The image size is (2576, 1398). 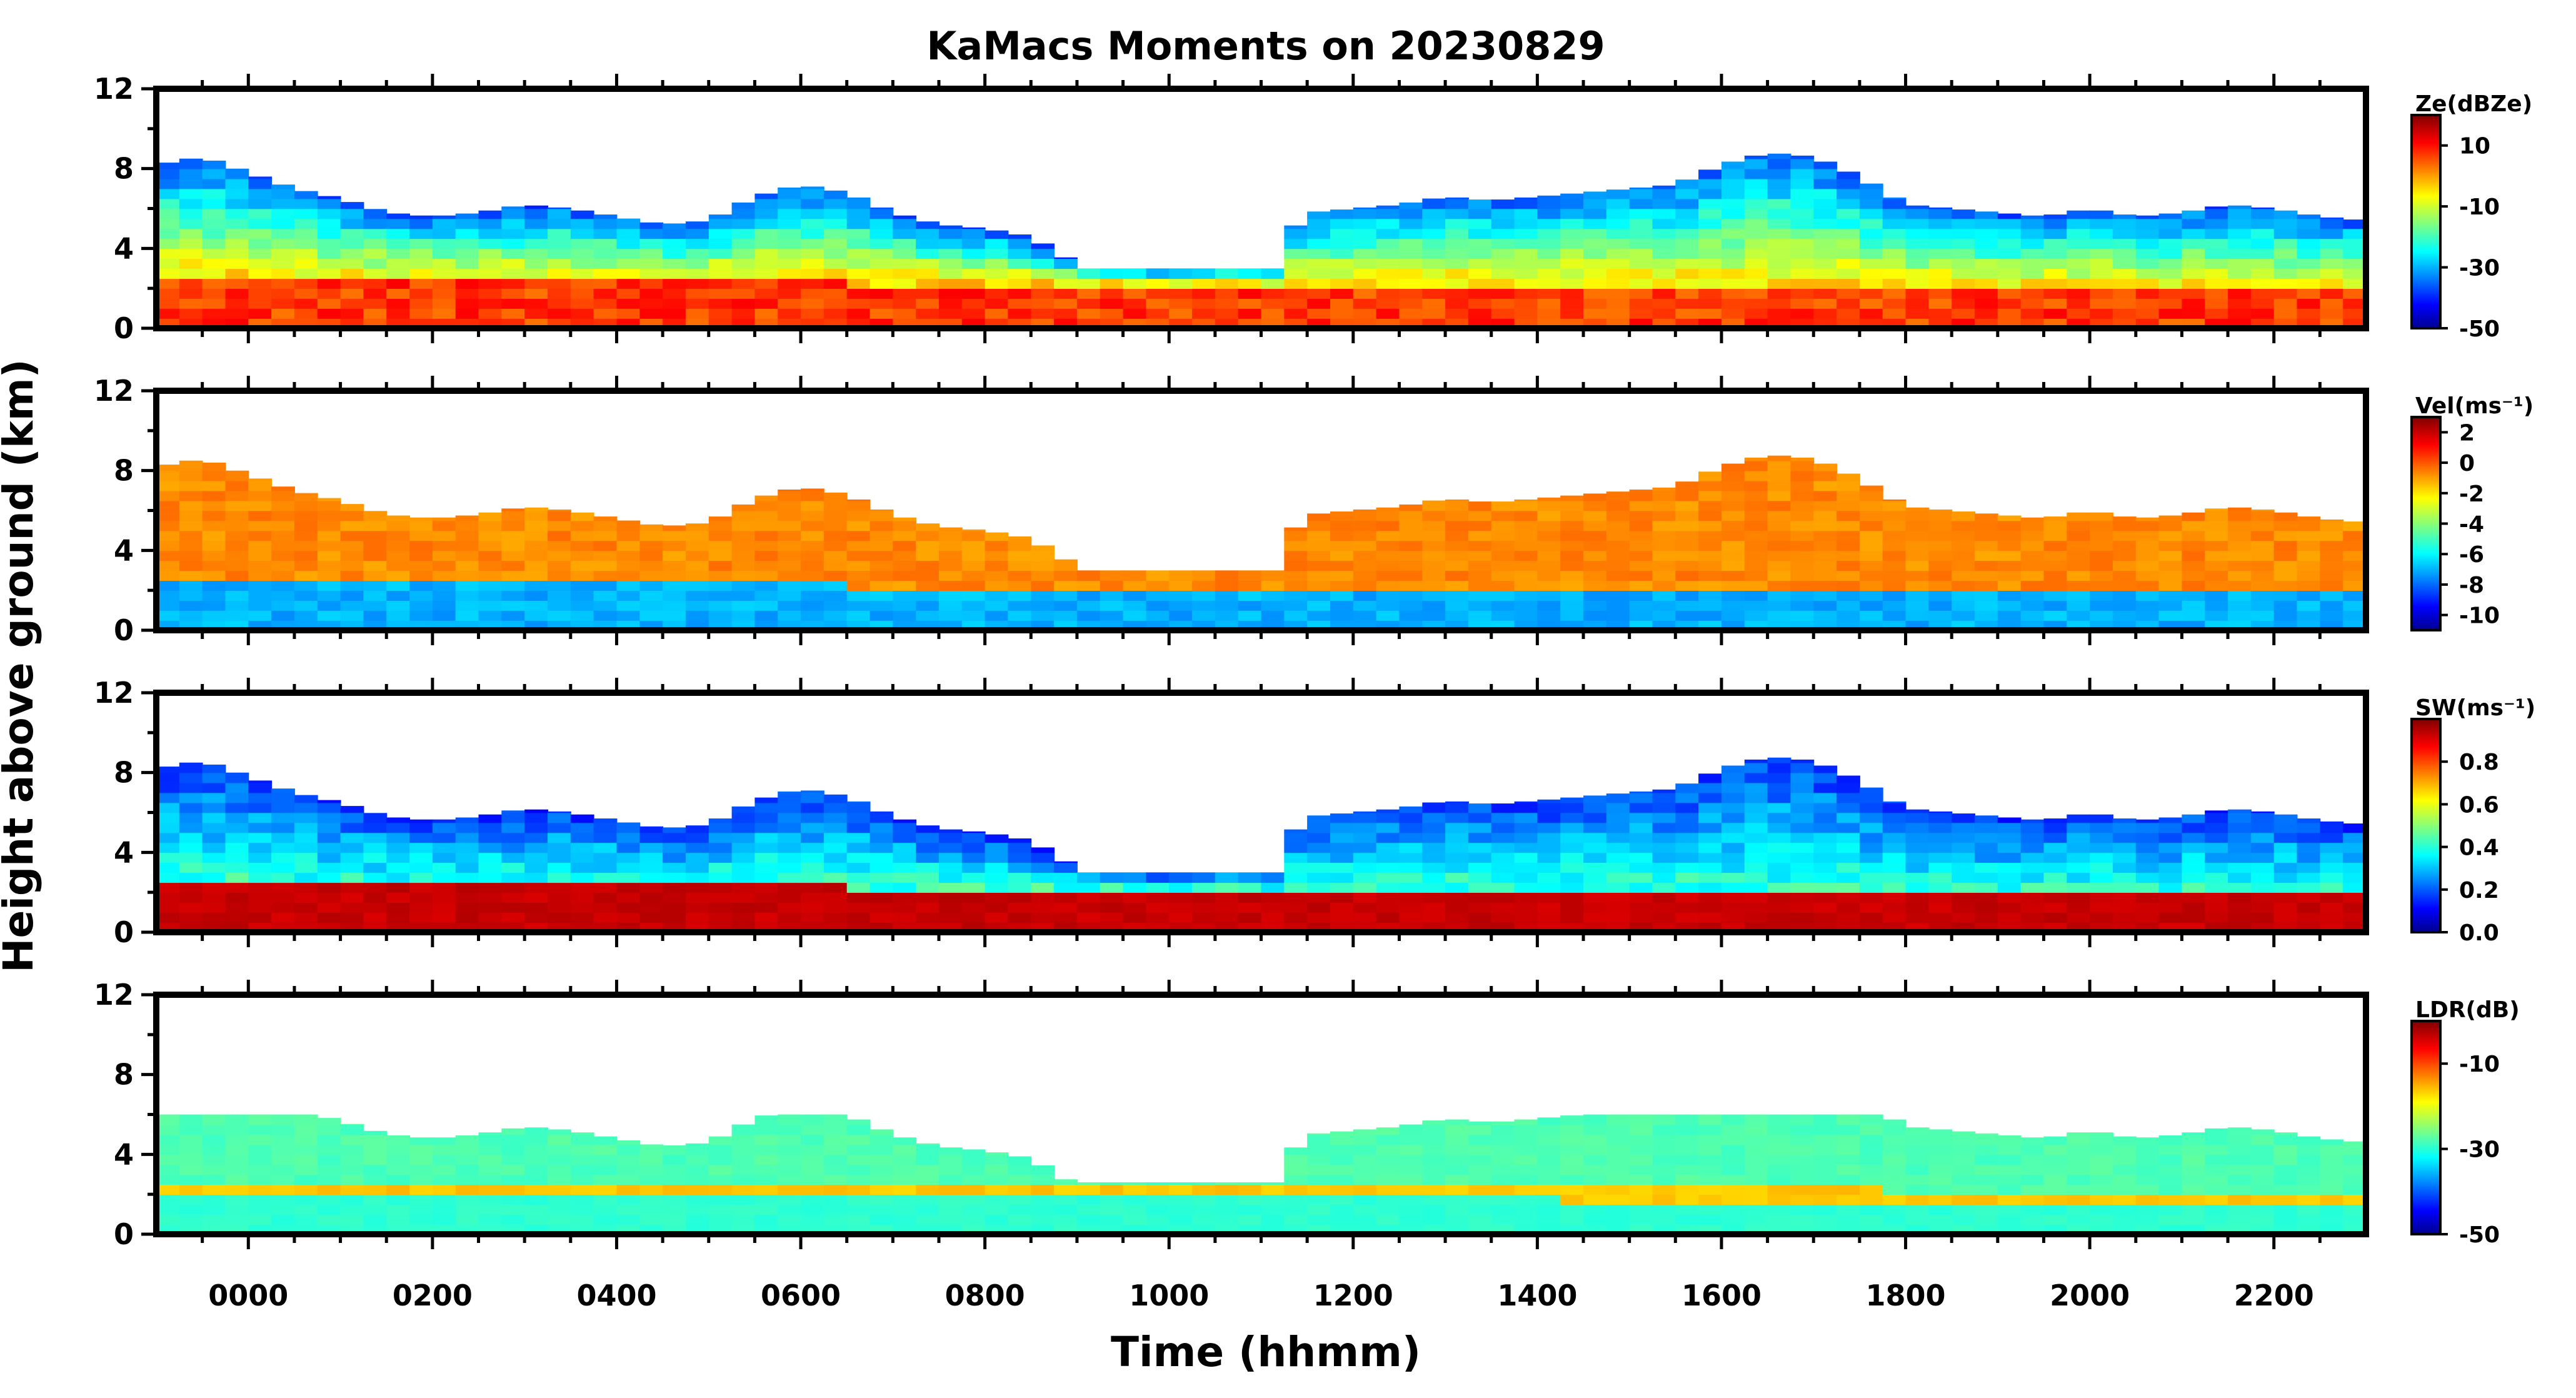 I want to click on heatmap-spectrum-width, so click(x=1261, y=844).